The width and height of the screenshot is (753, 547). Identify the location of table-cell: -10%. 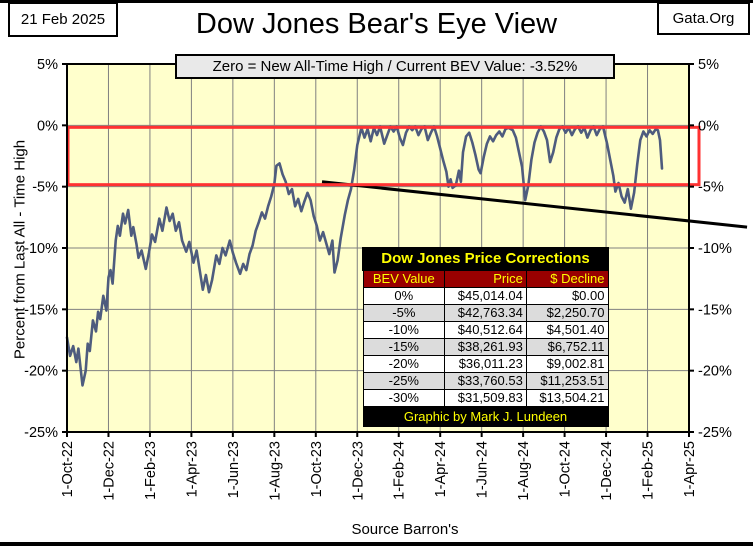
(404, 330).